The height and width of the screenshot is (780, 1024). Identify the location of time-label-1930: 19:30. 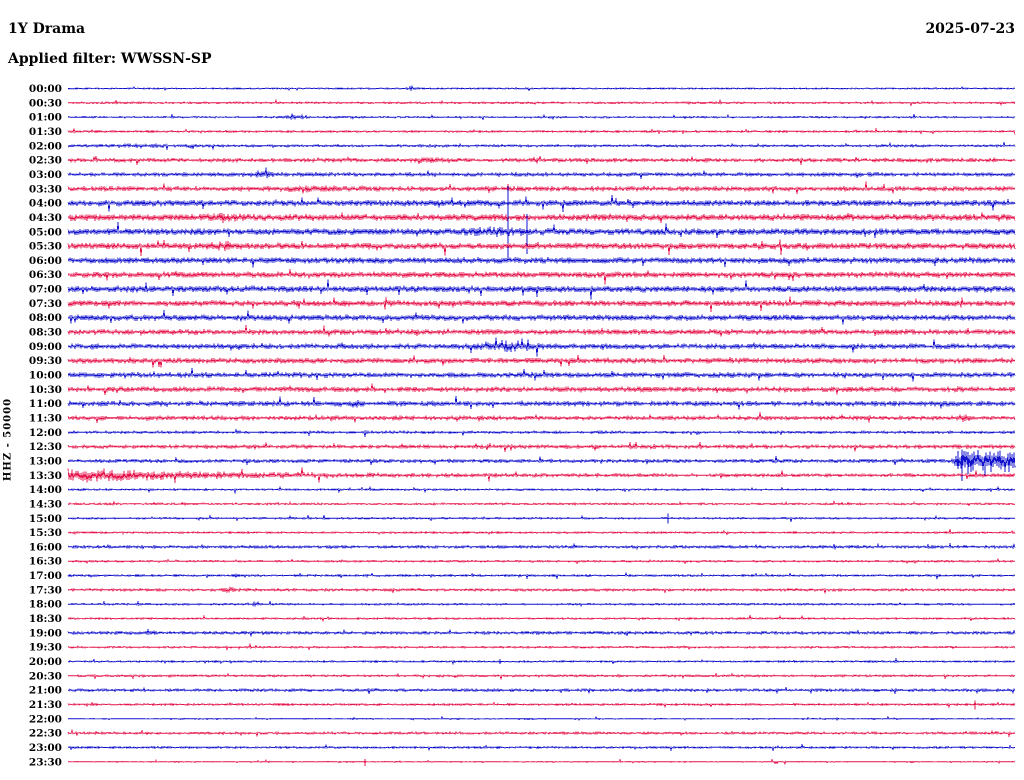
(45, 648).